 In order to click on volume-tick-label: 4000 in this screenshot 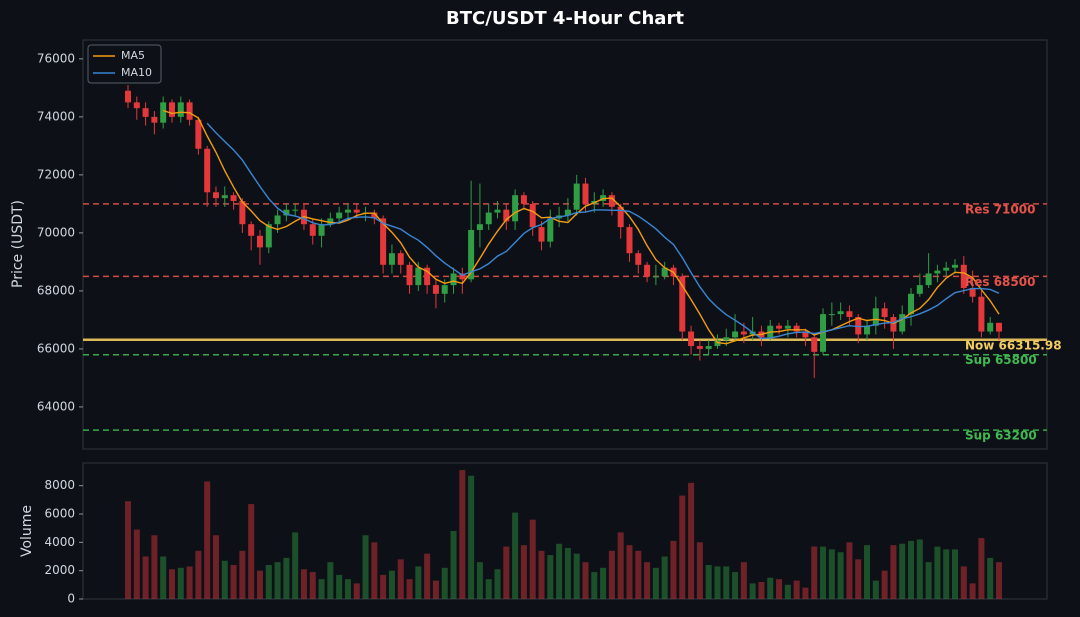, I will do `click(59, 542)`.